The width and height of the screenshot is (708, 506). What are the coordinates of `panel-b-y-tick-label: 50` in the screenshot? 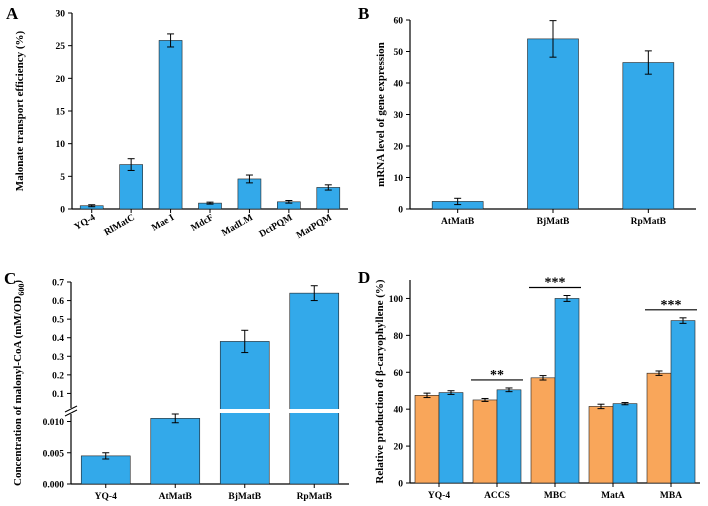 It's located at (399, 53).